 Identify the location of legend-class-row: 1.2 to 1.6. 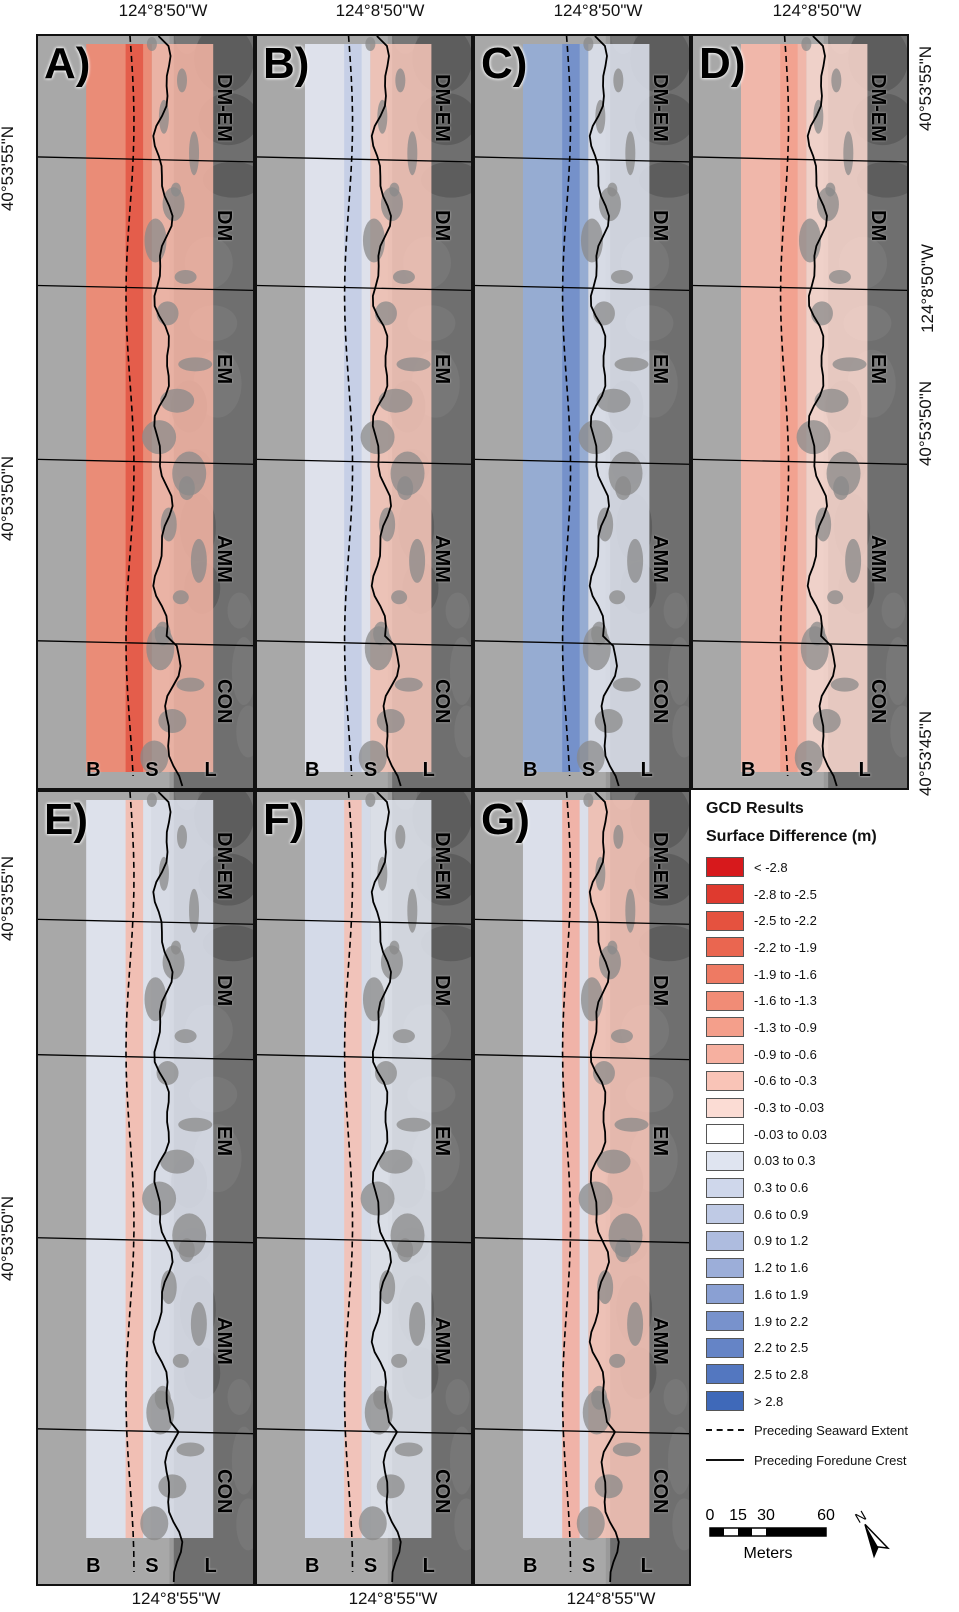
(826, 1267).